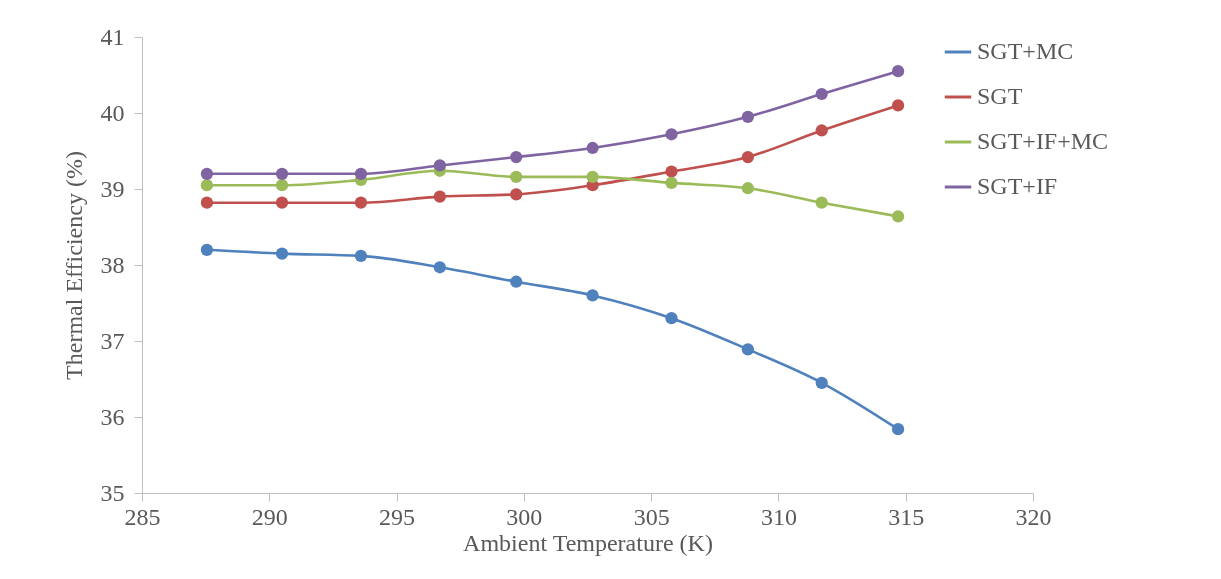 Image resolution: width=1221 pixels, height=579 pixels. What do you see at coordinates (778, 516) in the screenshot?
I see `x-tick-label: 310` at bounding box center [778, 516].